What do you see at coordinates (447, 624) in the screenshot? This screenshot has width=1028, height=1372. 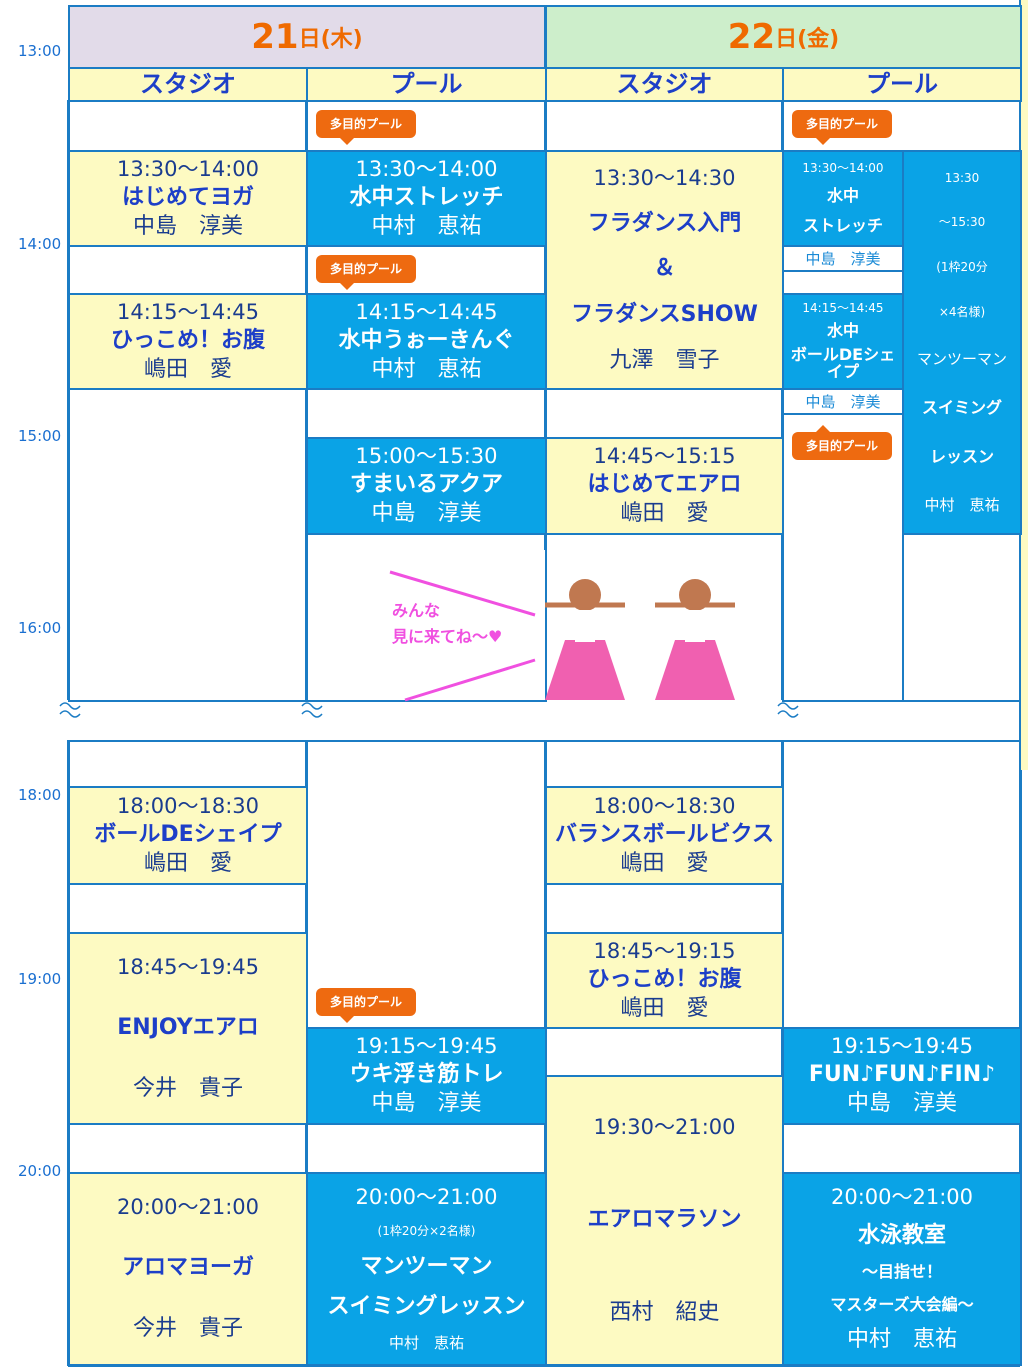 I see `annotation: みんな 見に来てね～♥` at bounding box center [447, 624].